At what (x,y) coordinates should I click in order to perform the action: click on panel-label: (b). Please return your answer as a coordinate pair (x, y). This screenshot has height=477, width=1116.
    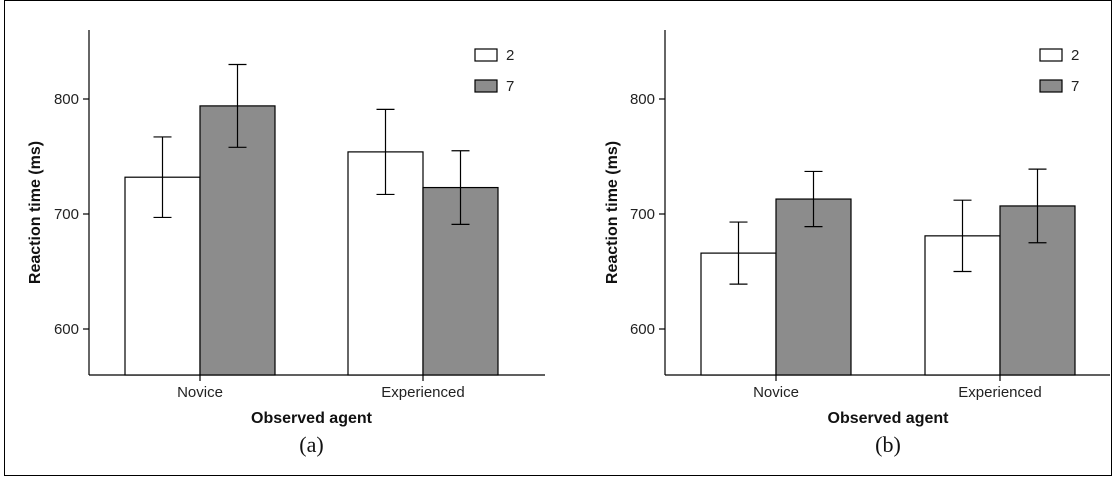
    Looking at the image, I should click on (888, 444).